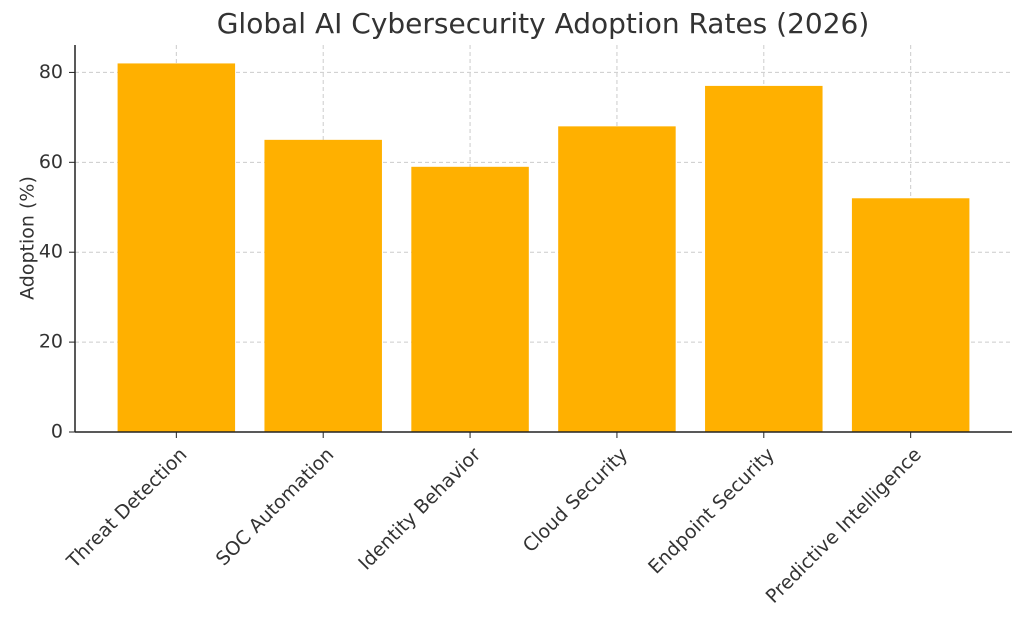  What do you see at coordinates (51, 252) in the screenshot?
I see `y-tick-label: 40` at bounding box center [51, 252].